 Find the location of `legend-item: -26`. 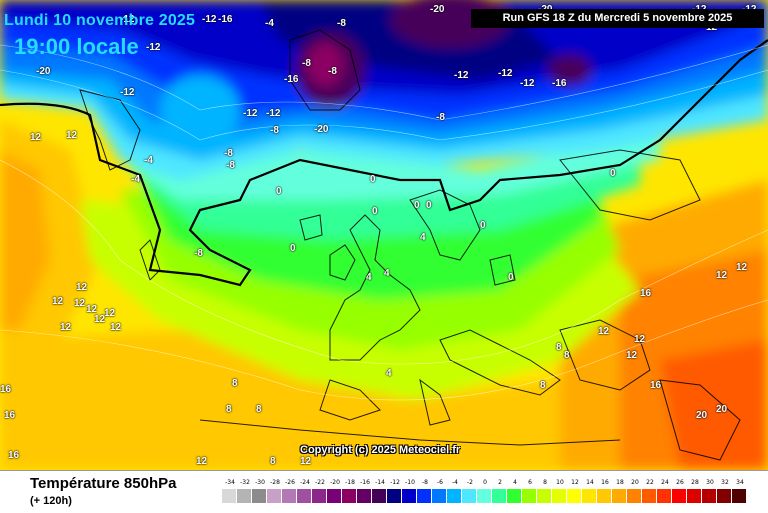

legend-item: -26 is located at coordinates (290, 491).